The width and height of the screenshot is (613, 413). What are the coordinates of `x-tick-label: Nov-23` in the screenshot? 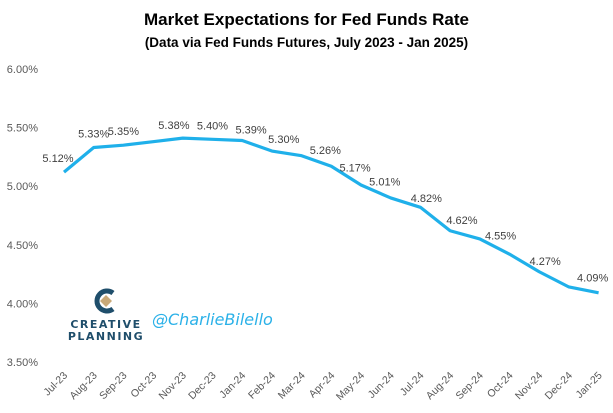 It's located at (172, 386).